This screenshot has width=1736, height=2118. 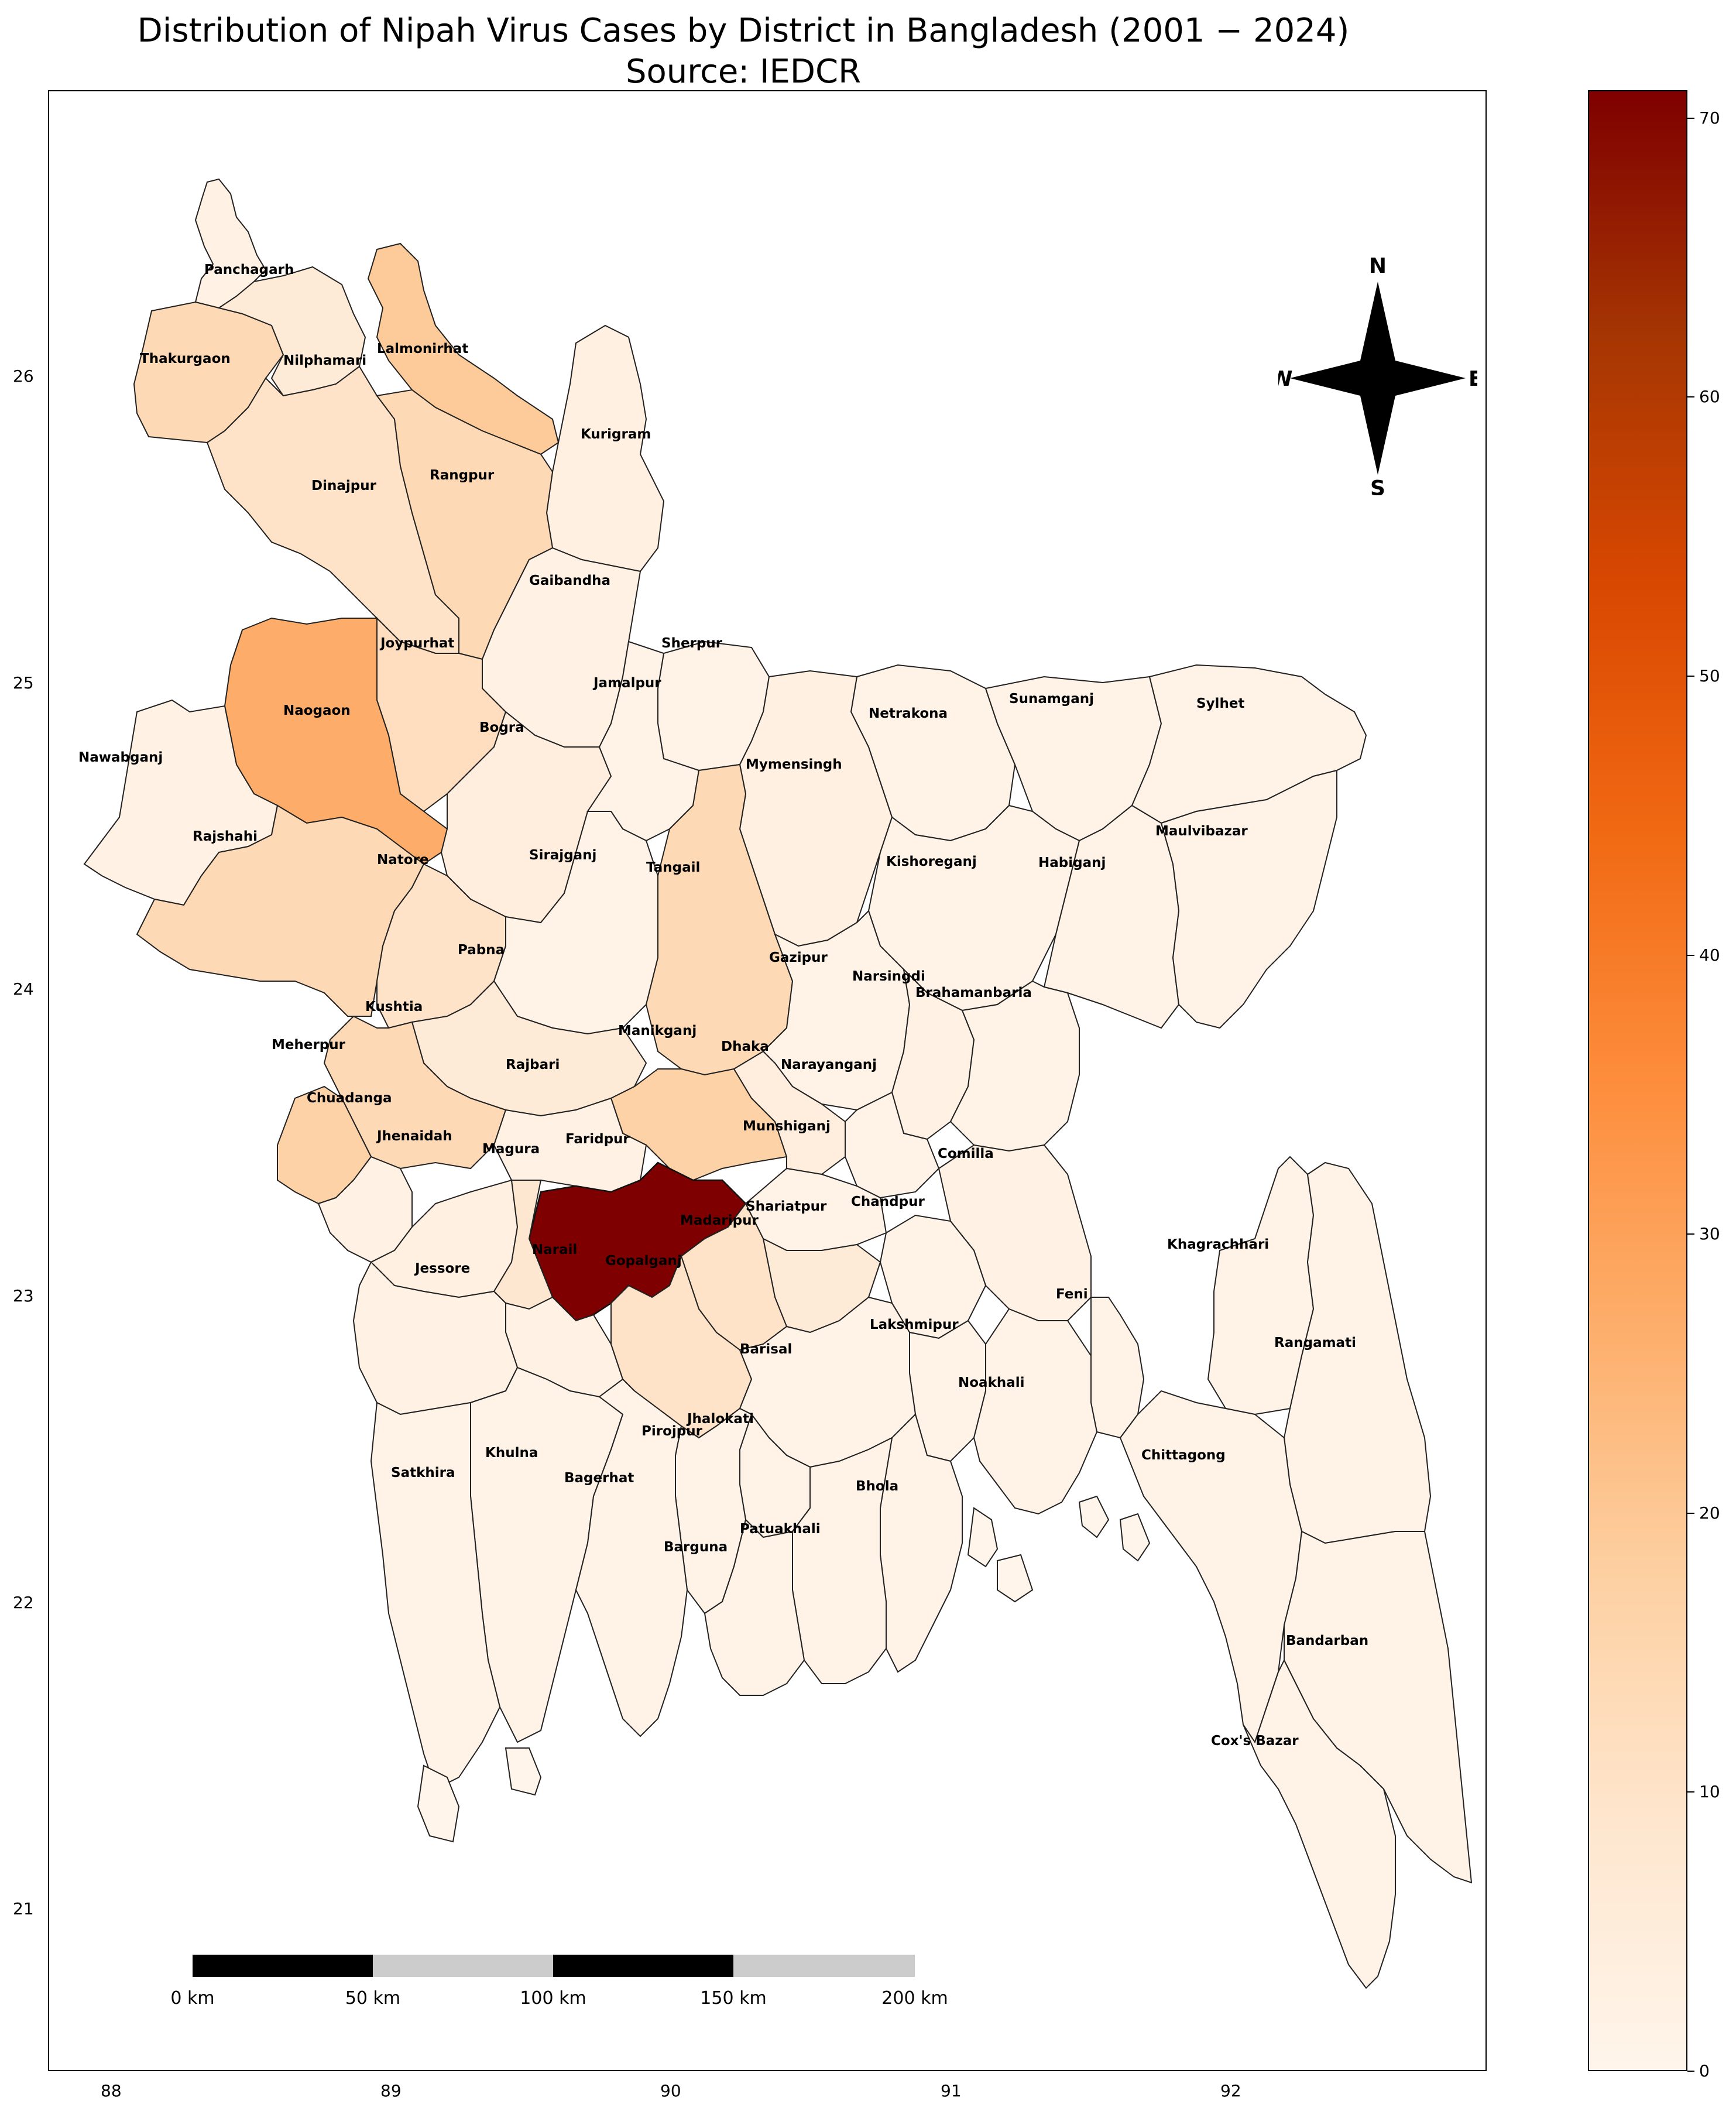 What do you see at coordinates (692, 643) in the screenshot?
I see `district-label: Sherpur` at bounding box center [692, 643].